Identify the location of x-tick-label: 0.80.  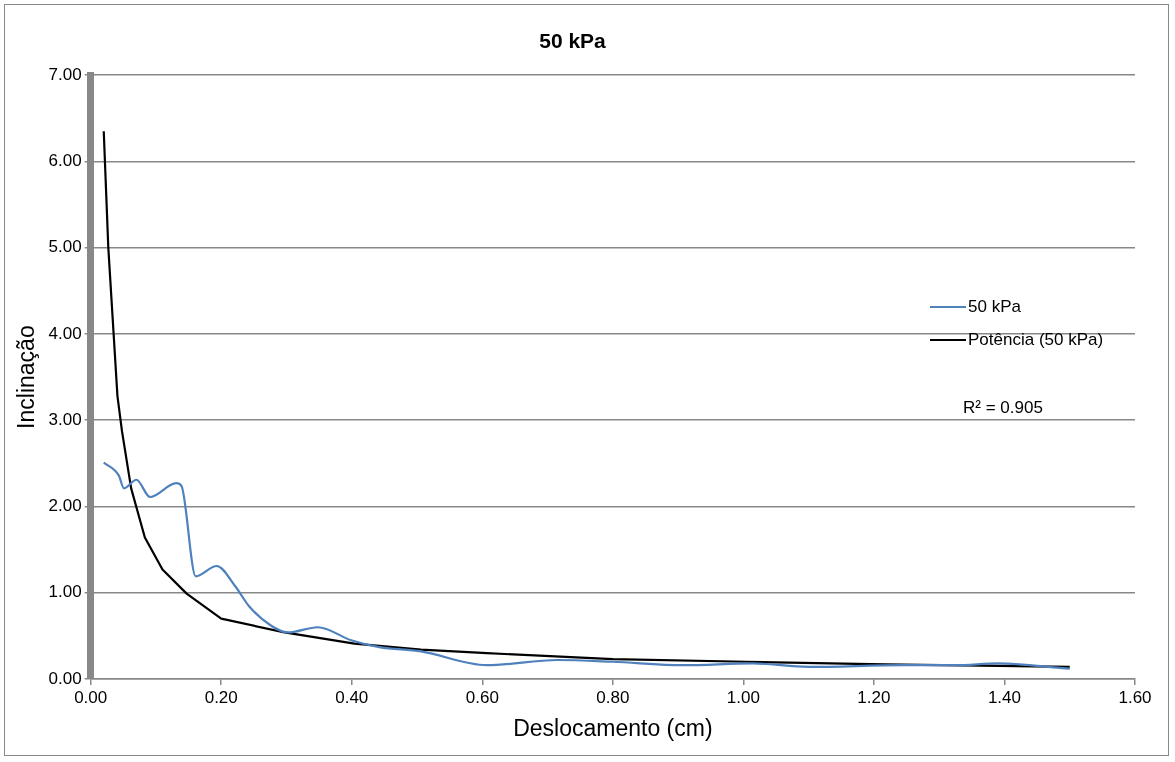
(613, 697).